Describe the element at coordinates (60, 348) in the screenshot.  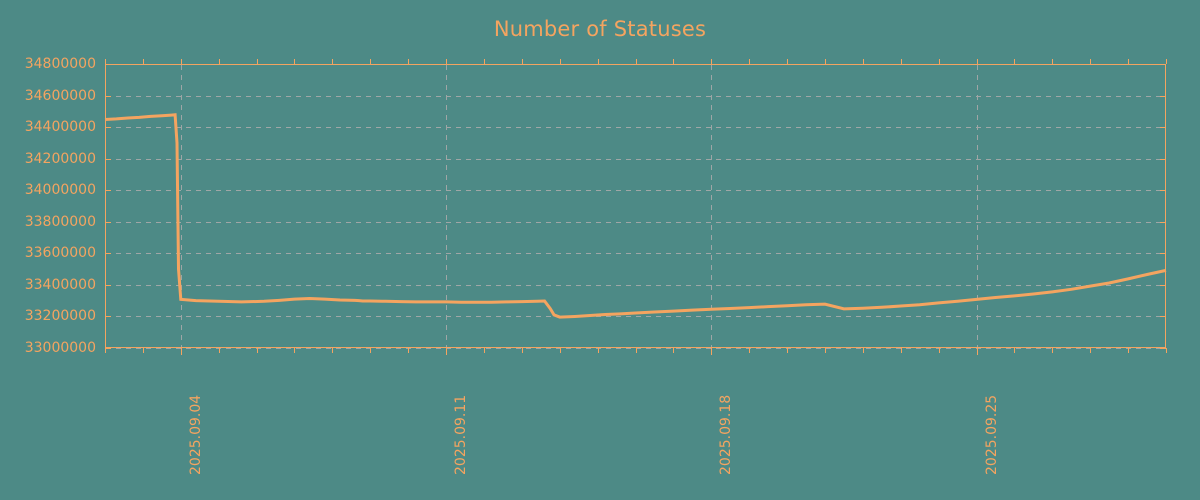
I see `y-axis-tick-label: 33000000` at that location.